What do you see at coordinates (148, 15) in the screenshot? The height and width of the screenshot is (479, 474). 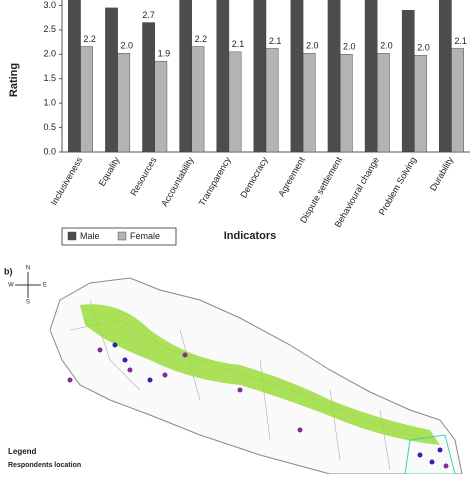 I see `data-label: 2.7` at bounding box center [148, 15].